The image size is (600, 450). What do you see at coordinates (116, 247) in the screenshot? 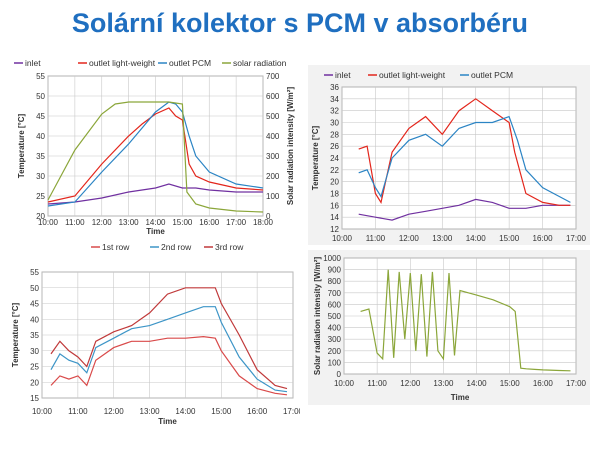
I see `legend-entry: 1st row` at bounding box center [116, 247].